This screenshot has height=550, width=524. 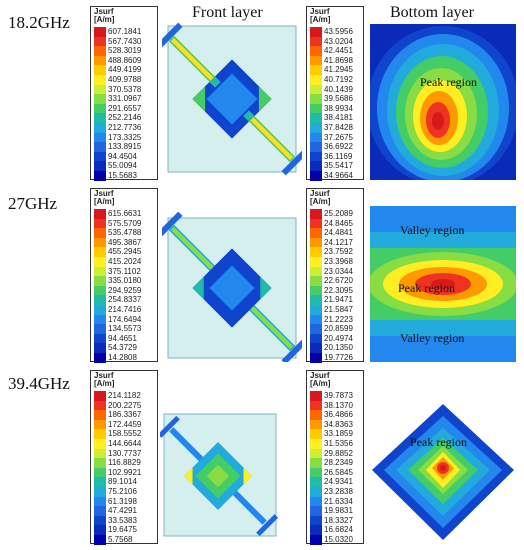 I want to click on freq-label-3: 39.4GHz, so click(x=39, y=383).